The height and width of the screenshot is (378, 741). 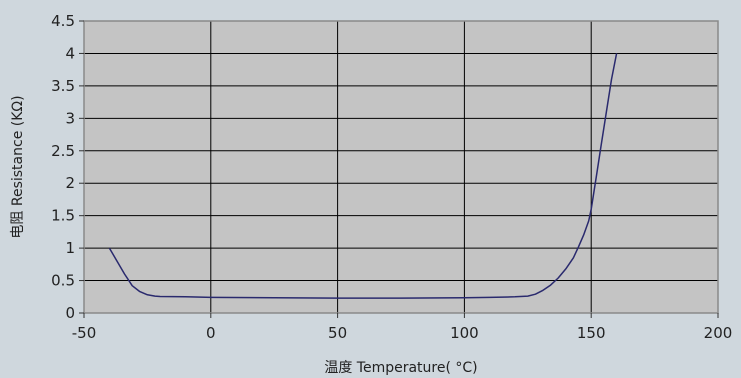 What do you see at coordinates (63, 151) in the screenshot?
I see `y-tick-label: 2.5` at bounding box center [63, 151].